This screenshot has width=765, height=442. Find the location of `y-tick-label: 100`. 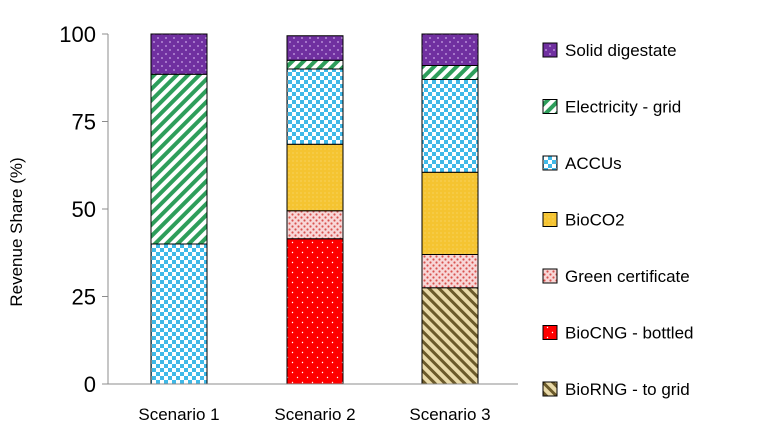

y-tick-label: 100 is located at coordinates (77, 34).